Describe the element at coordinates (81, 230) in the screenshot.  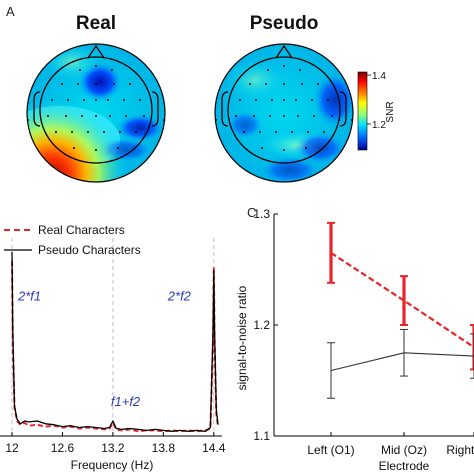
I see `legend-label-real: Real Characters` at that location.